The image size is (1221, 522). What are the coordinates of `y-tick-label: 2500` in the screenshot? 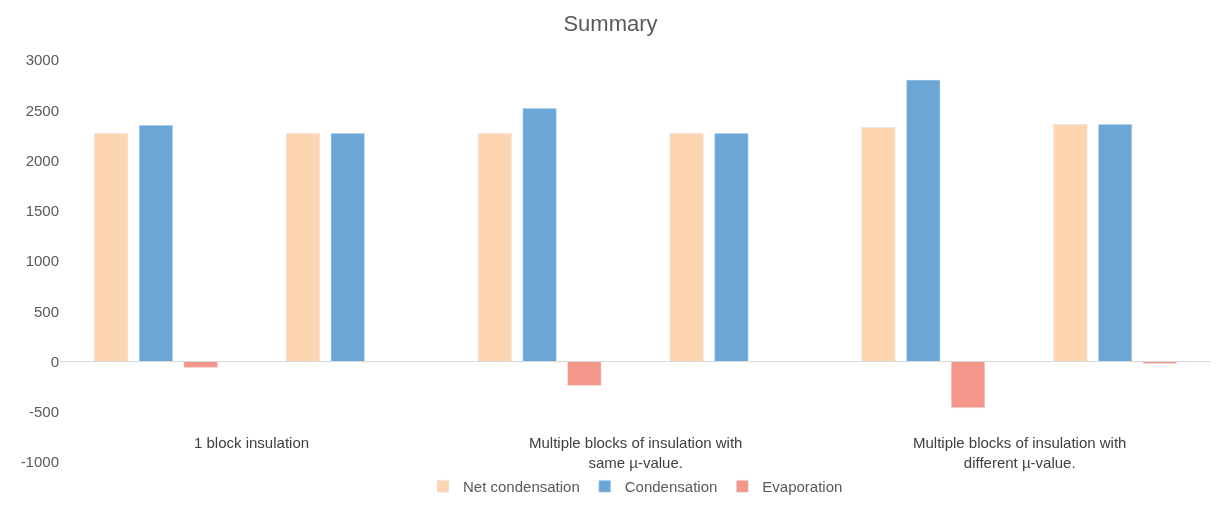 It's located at (42, 110).